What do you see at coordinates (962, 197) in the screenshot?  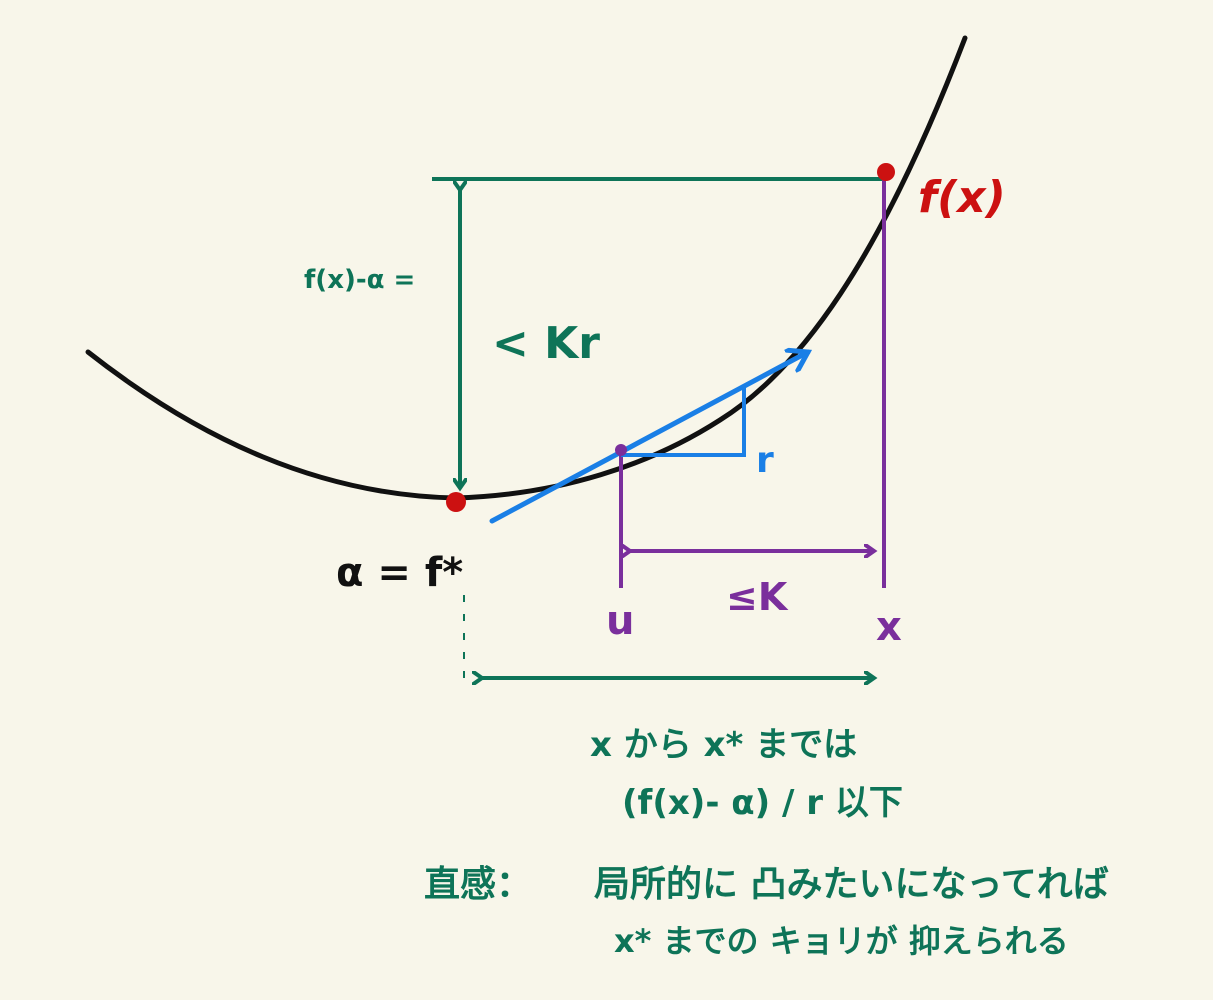 I see `fx-point-label: f(x)` at bounding box center [962, 197].